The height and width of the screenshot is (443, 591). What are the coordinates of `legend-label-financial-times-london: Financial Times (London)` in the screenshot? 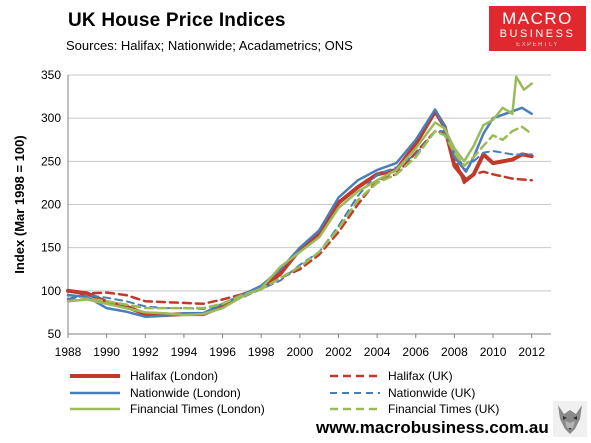 It's located at (197, 409).